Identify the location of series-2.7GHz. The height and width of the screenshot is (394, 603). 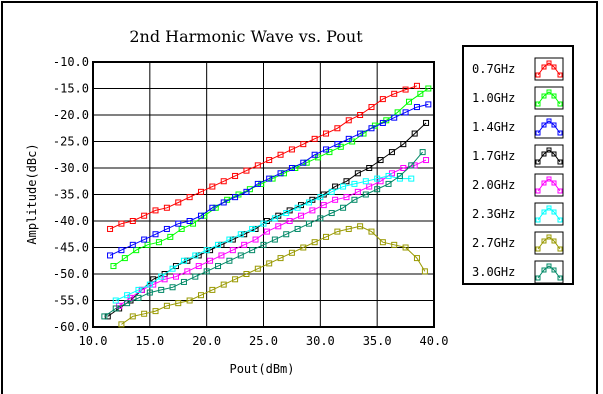
(273, 275).